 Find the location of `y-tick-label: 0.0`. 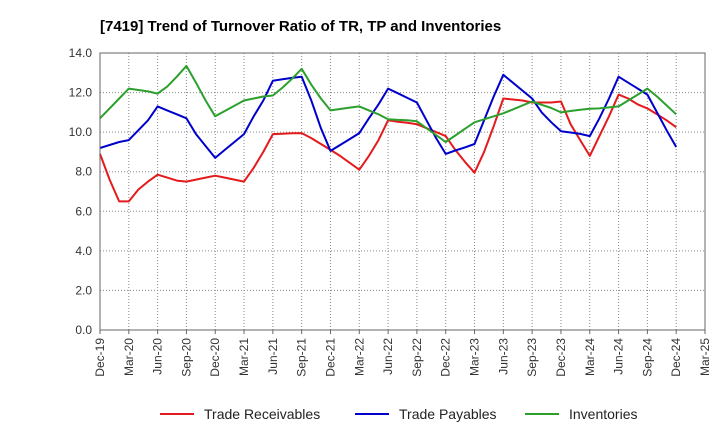

y-tick-label: 0.0 is located at coordinates (83, 330).